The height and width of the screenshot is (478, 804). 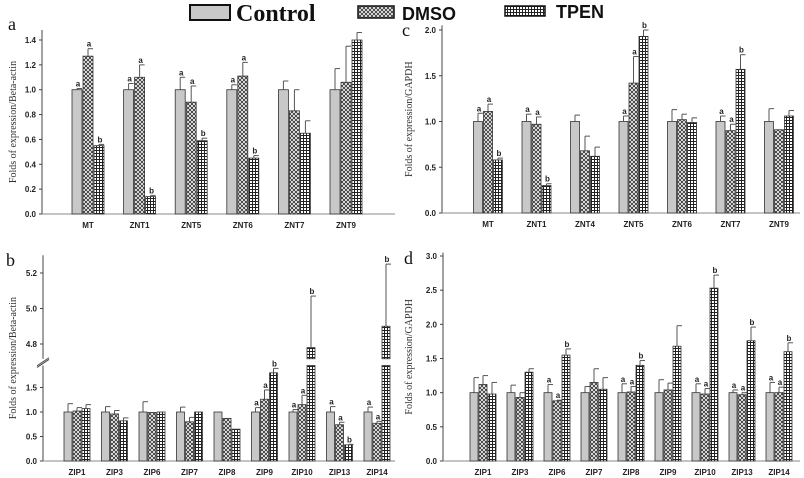 What do you see at coordinates (43, 362) in the screenshot?
I see `axis-break-mark` at bounding box center [43, 362].